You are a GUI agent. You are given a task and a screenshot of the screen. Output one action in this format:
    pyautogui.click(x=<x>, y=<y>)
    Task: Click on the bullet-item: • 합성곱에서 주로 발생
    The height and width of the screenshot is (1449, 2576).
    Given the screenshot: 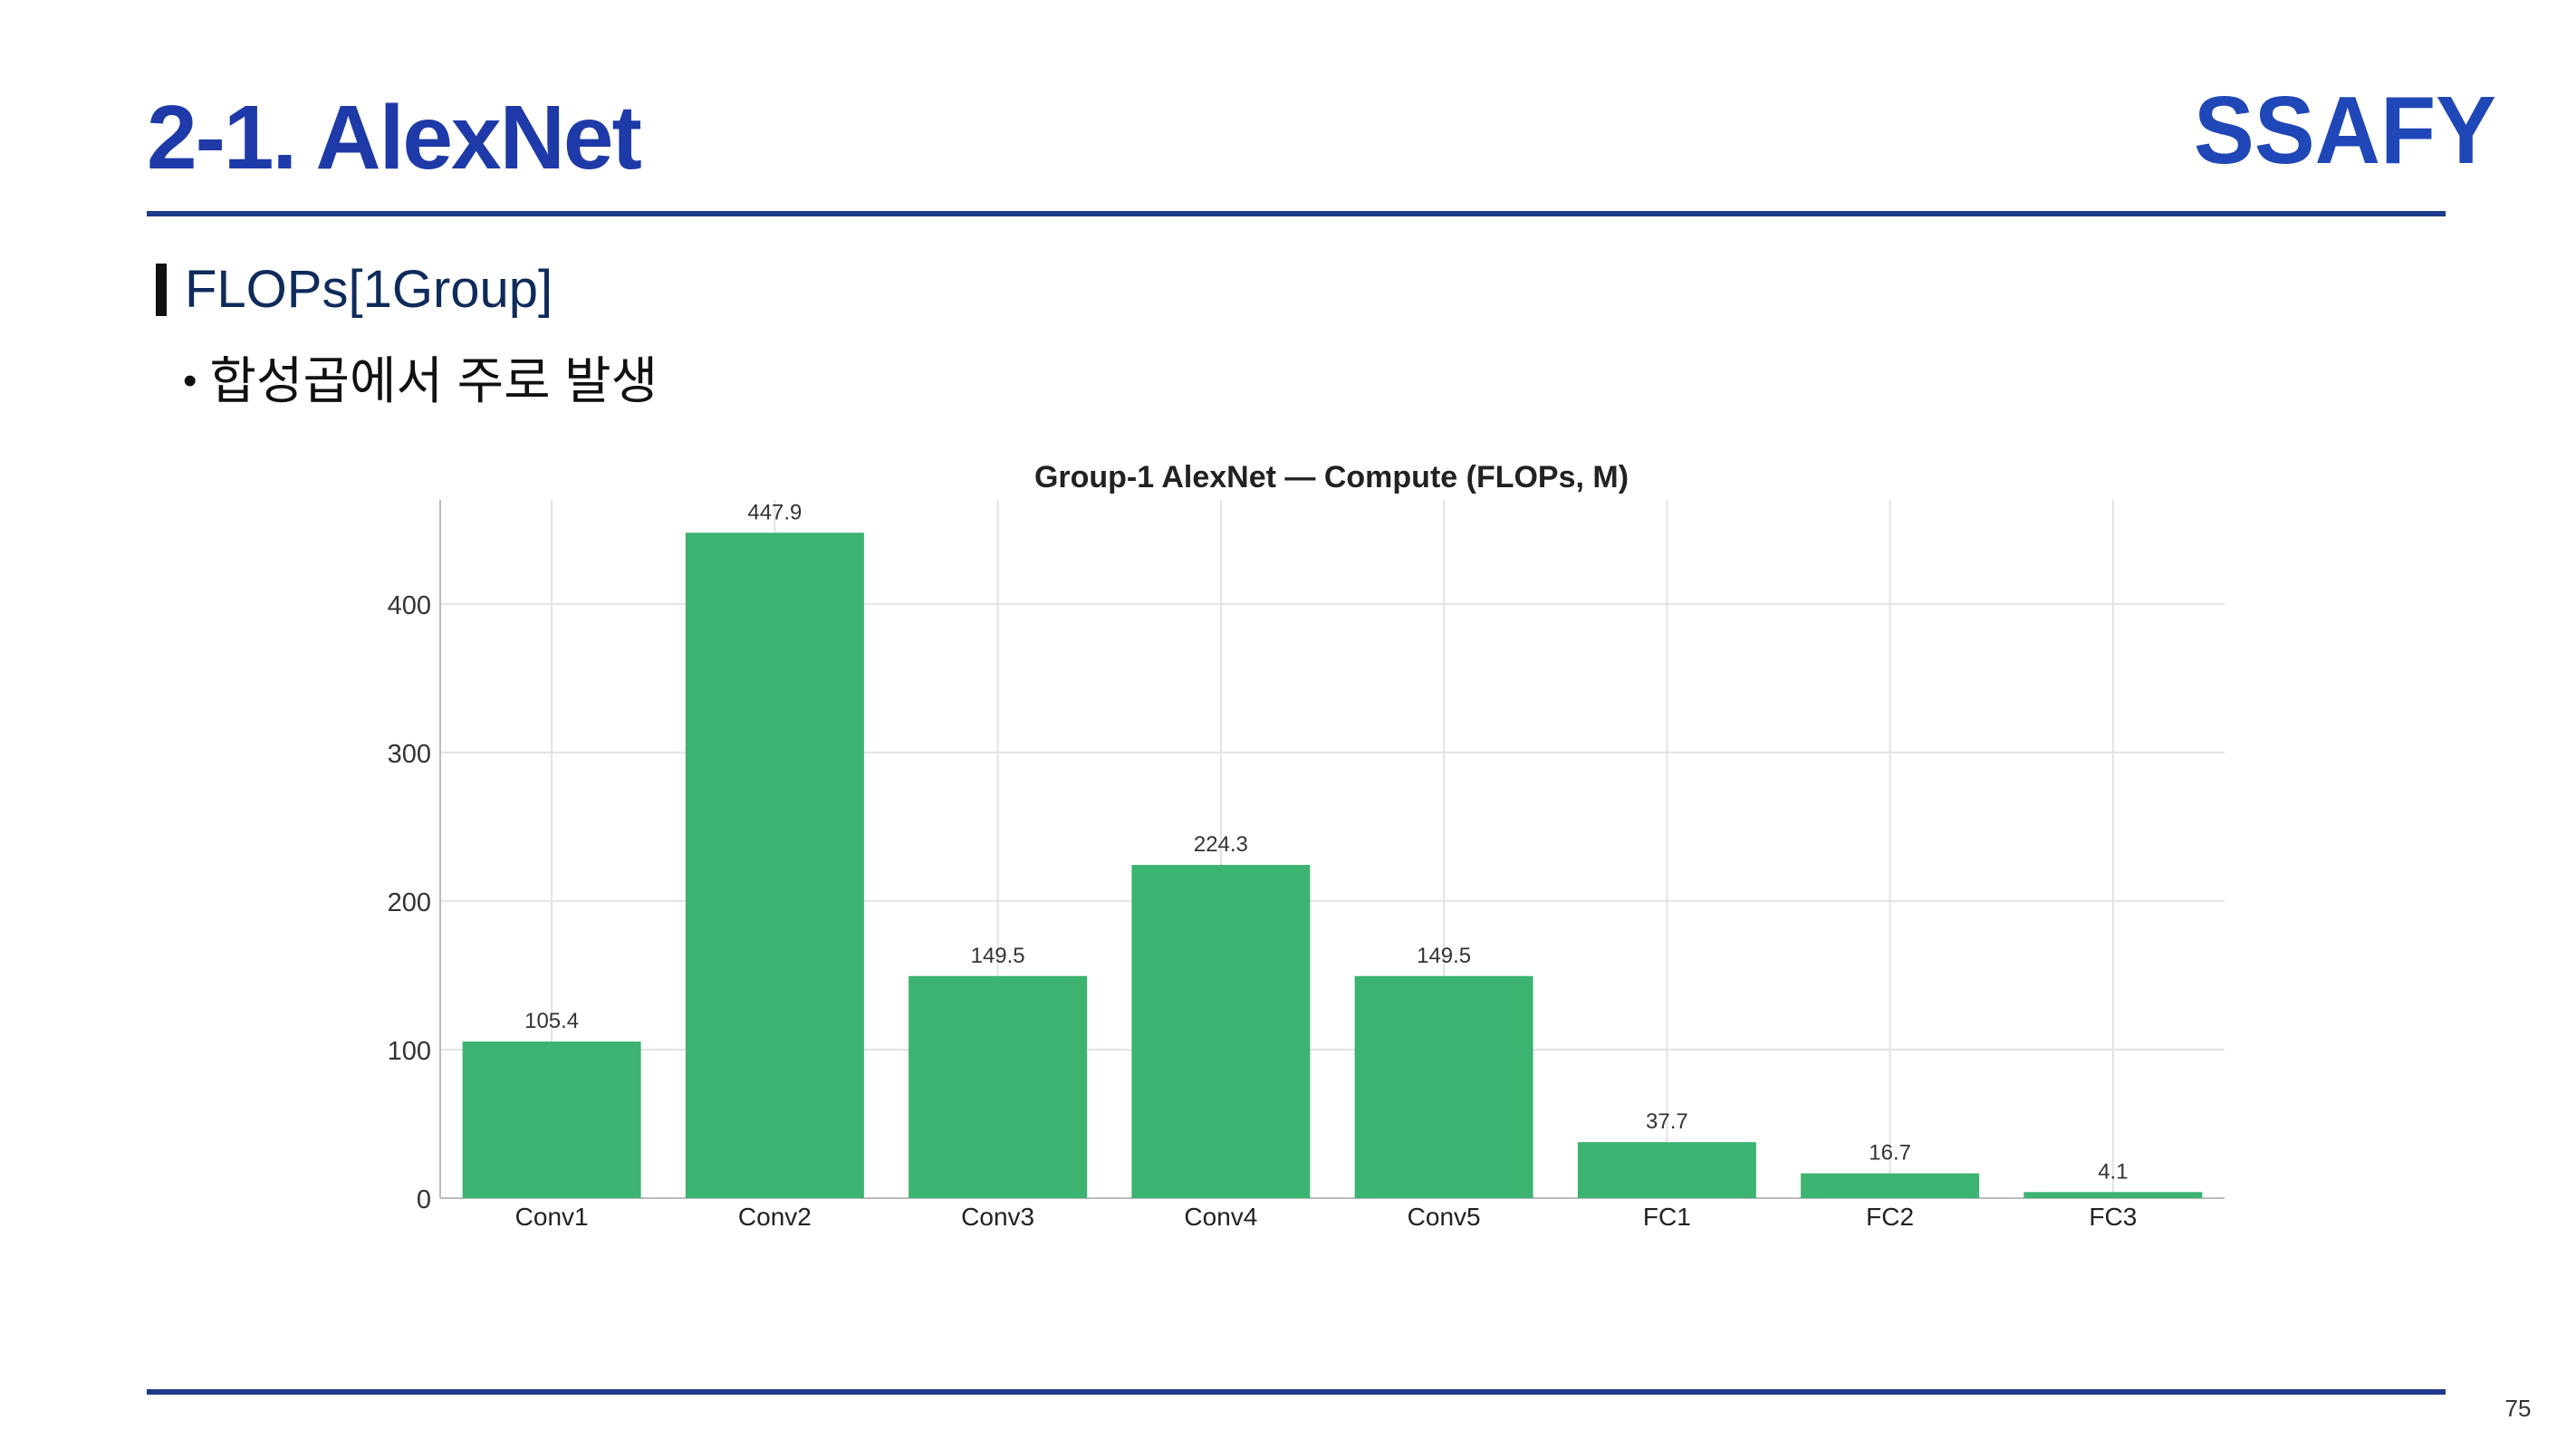 What is the action you would take?
    pyautogui.click(x=420, y=381)
    